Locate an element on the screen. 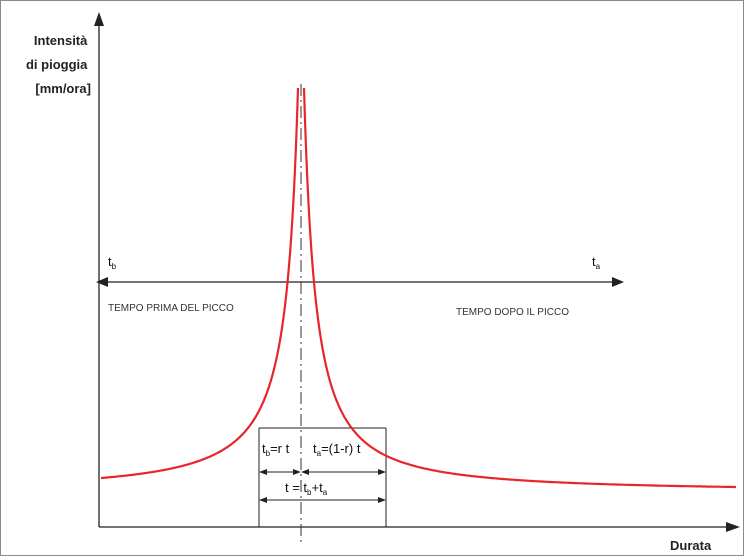 The image size is (744, 556). time-arrow-right-head is located at coordinates (618, 282).